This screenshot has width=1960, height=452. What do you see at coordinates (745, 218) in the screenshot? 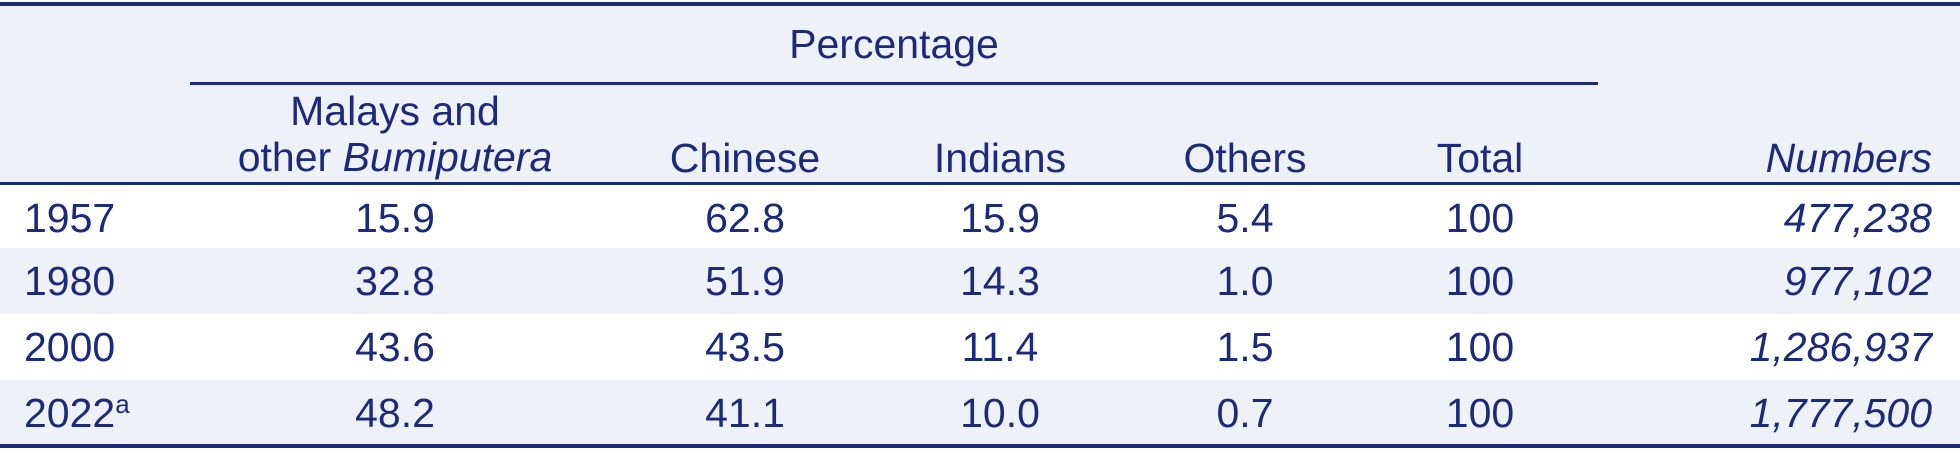
I see `row-cell-chinese: 62.8` at bounding box center [745, 218].